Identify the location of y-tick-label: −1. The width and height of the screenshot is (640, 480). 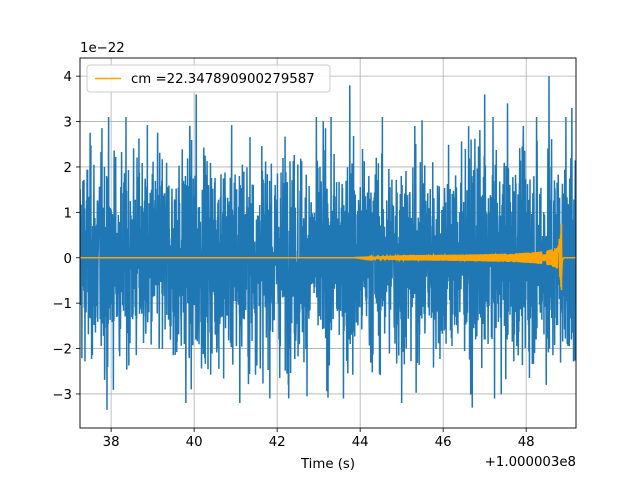
(62, 304).